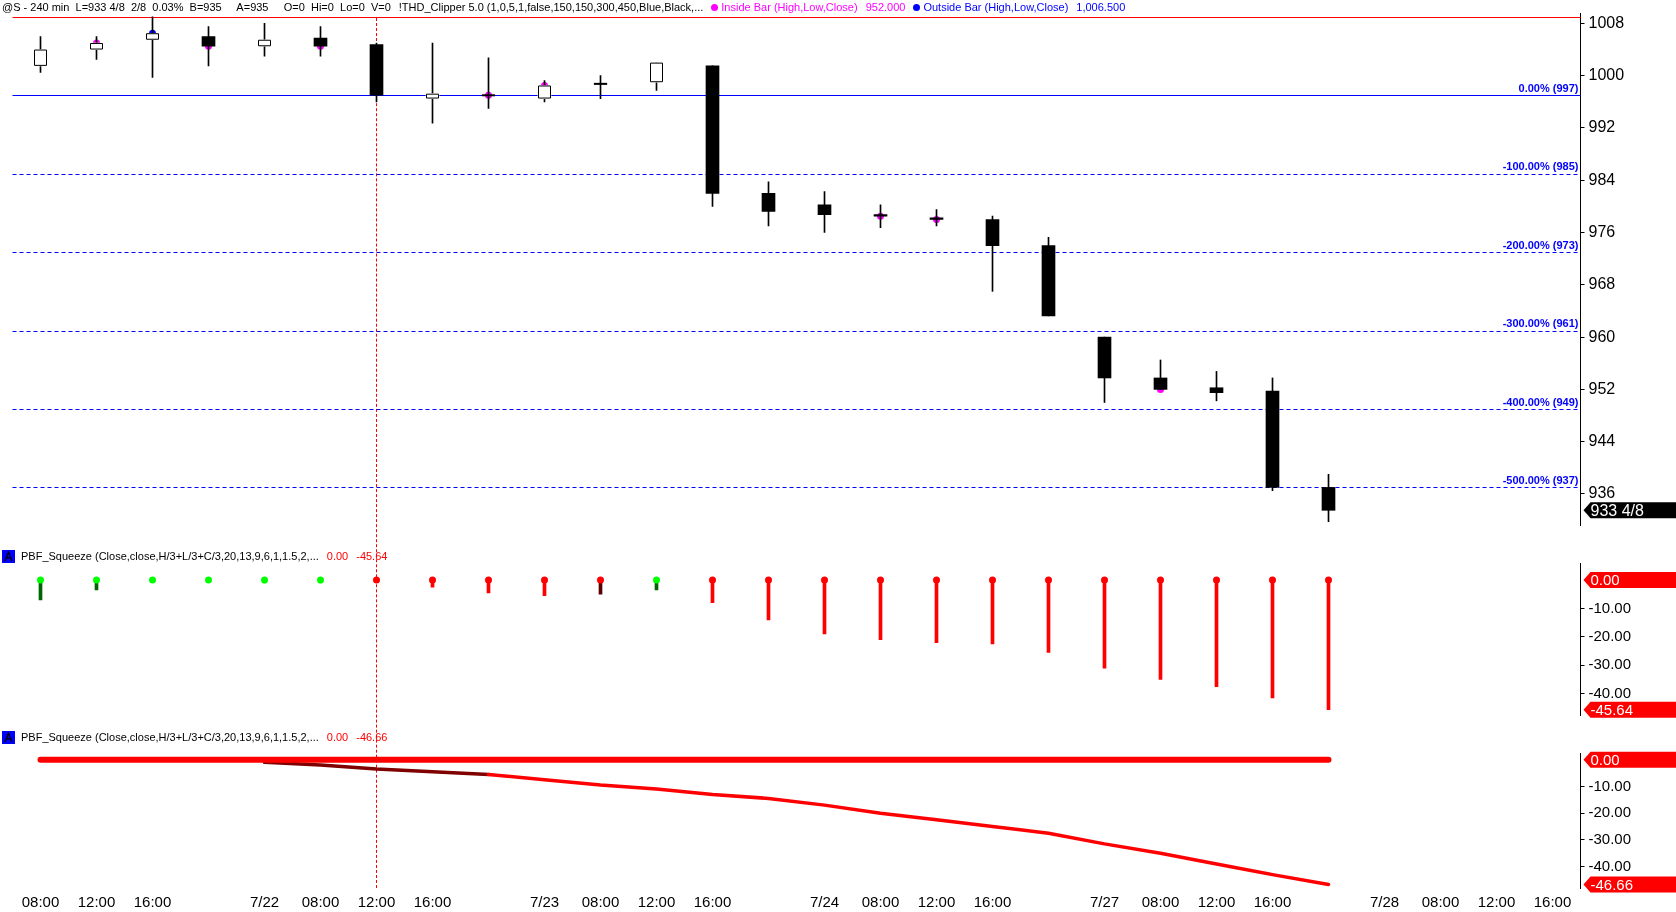 The height and width of the screenshot is (912, 1676). What do you see at coordinates (1101, 7) in the screenshot?
I see `text: 1,006.500` at bounding box center [1101, 7].